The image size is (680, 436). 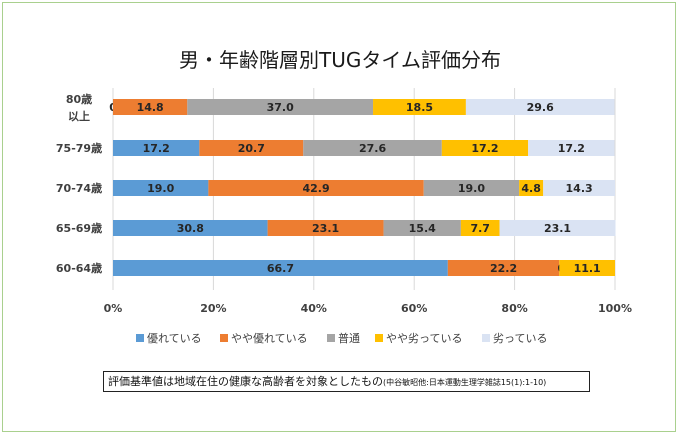 I want to click on category-label: 以上, so click(x=79, y=116).